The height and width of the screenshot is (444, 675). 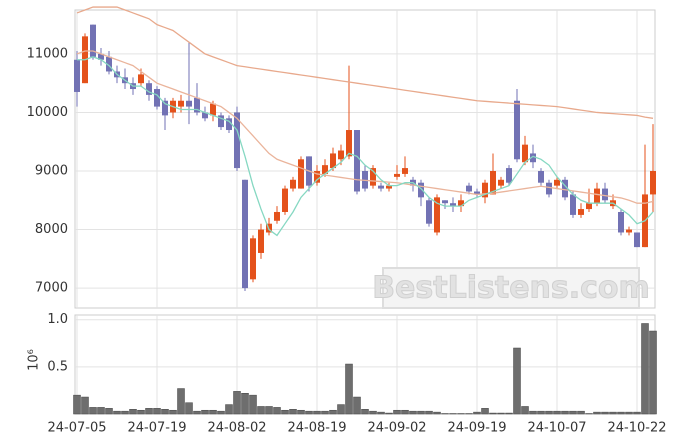 I want to click on y-tick-label: 11000, so click(x=47, y=53).